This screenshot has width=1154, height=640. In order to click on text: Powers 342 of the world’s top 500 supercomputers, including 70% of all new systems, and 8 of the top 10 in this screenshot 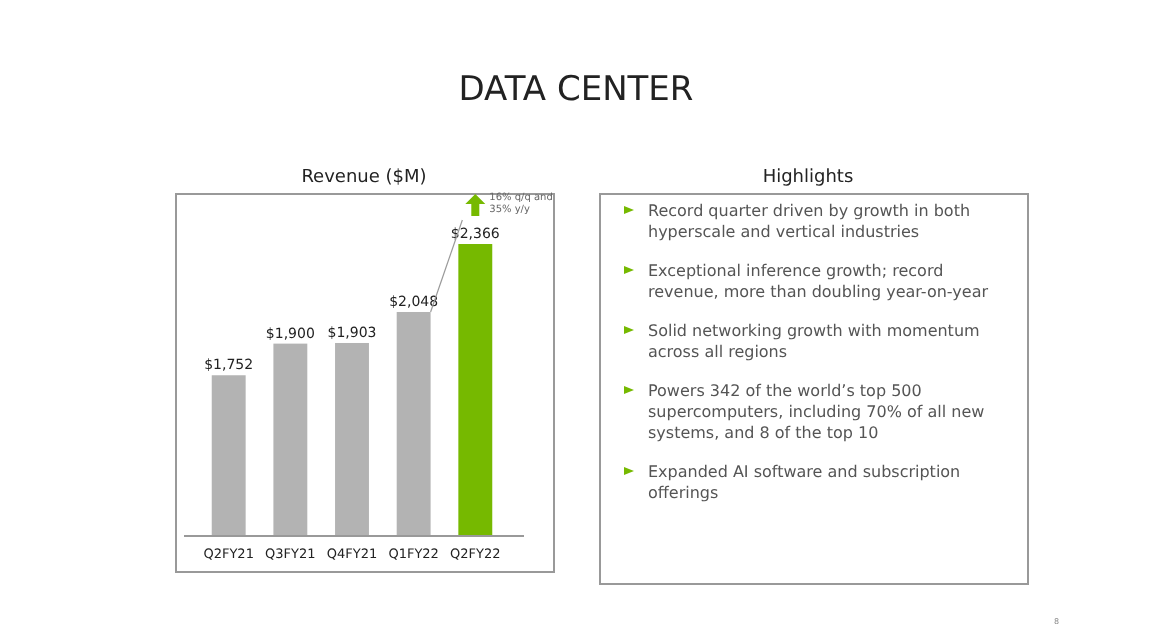, I will do `click(817, 412)`.